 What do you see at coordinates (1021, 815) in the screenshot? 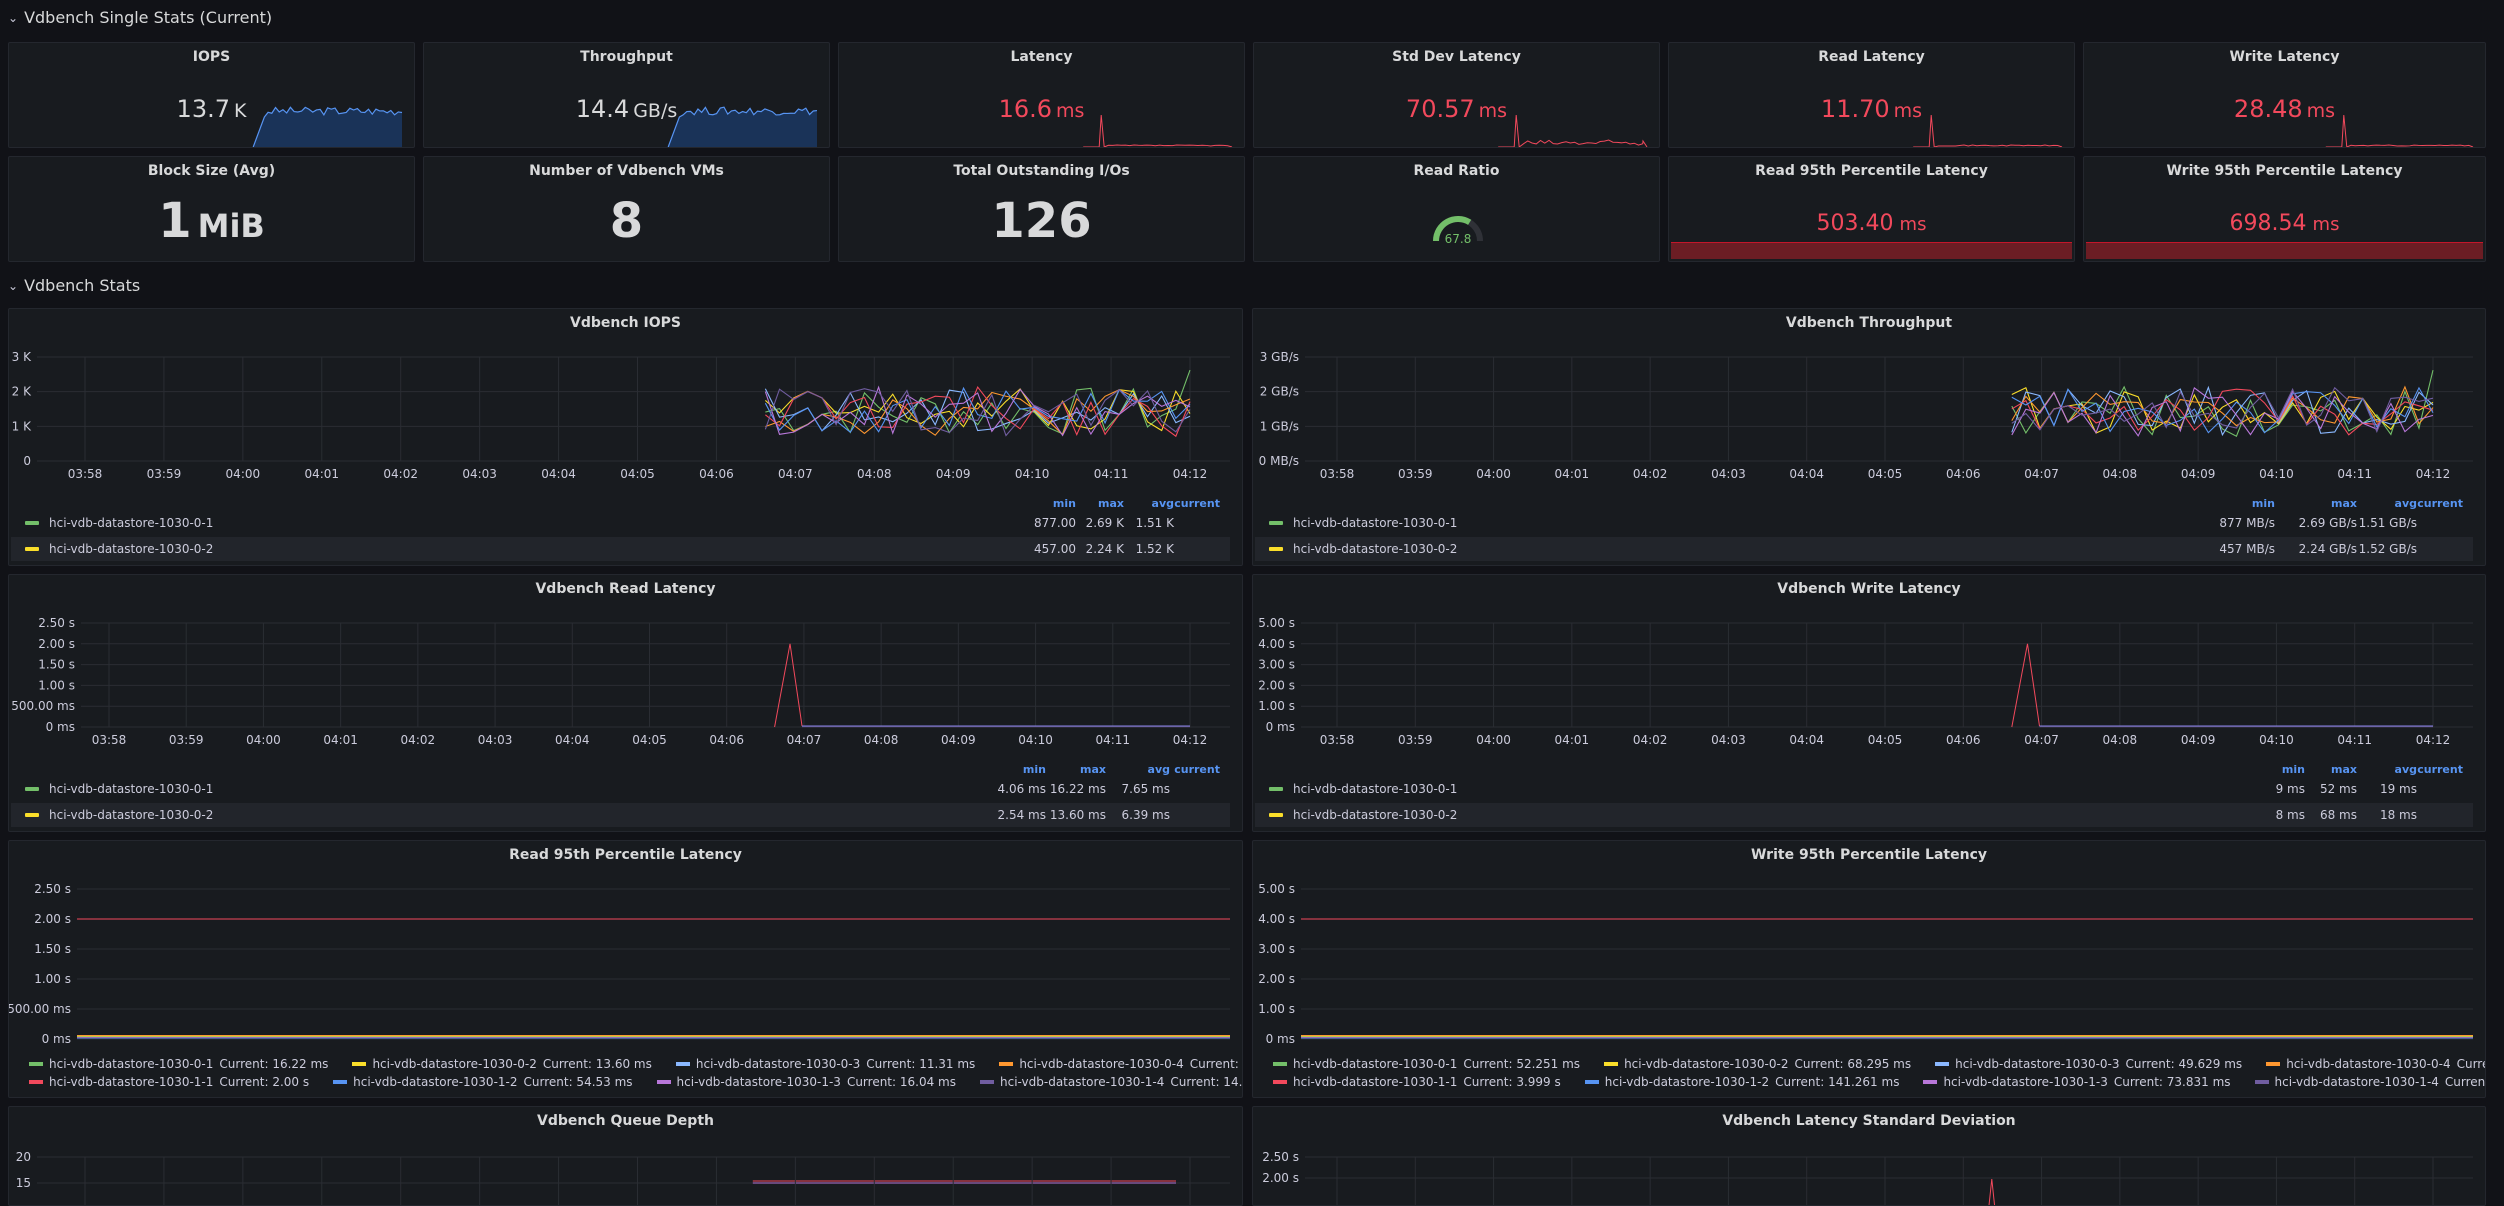
I see `legend-value-min: 2.54 ms` at bounding box center [1021, 815].